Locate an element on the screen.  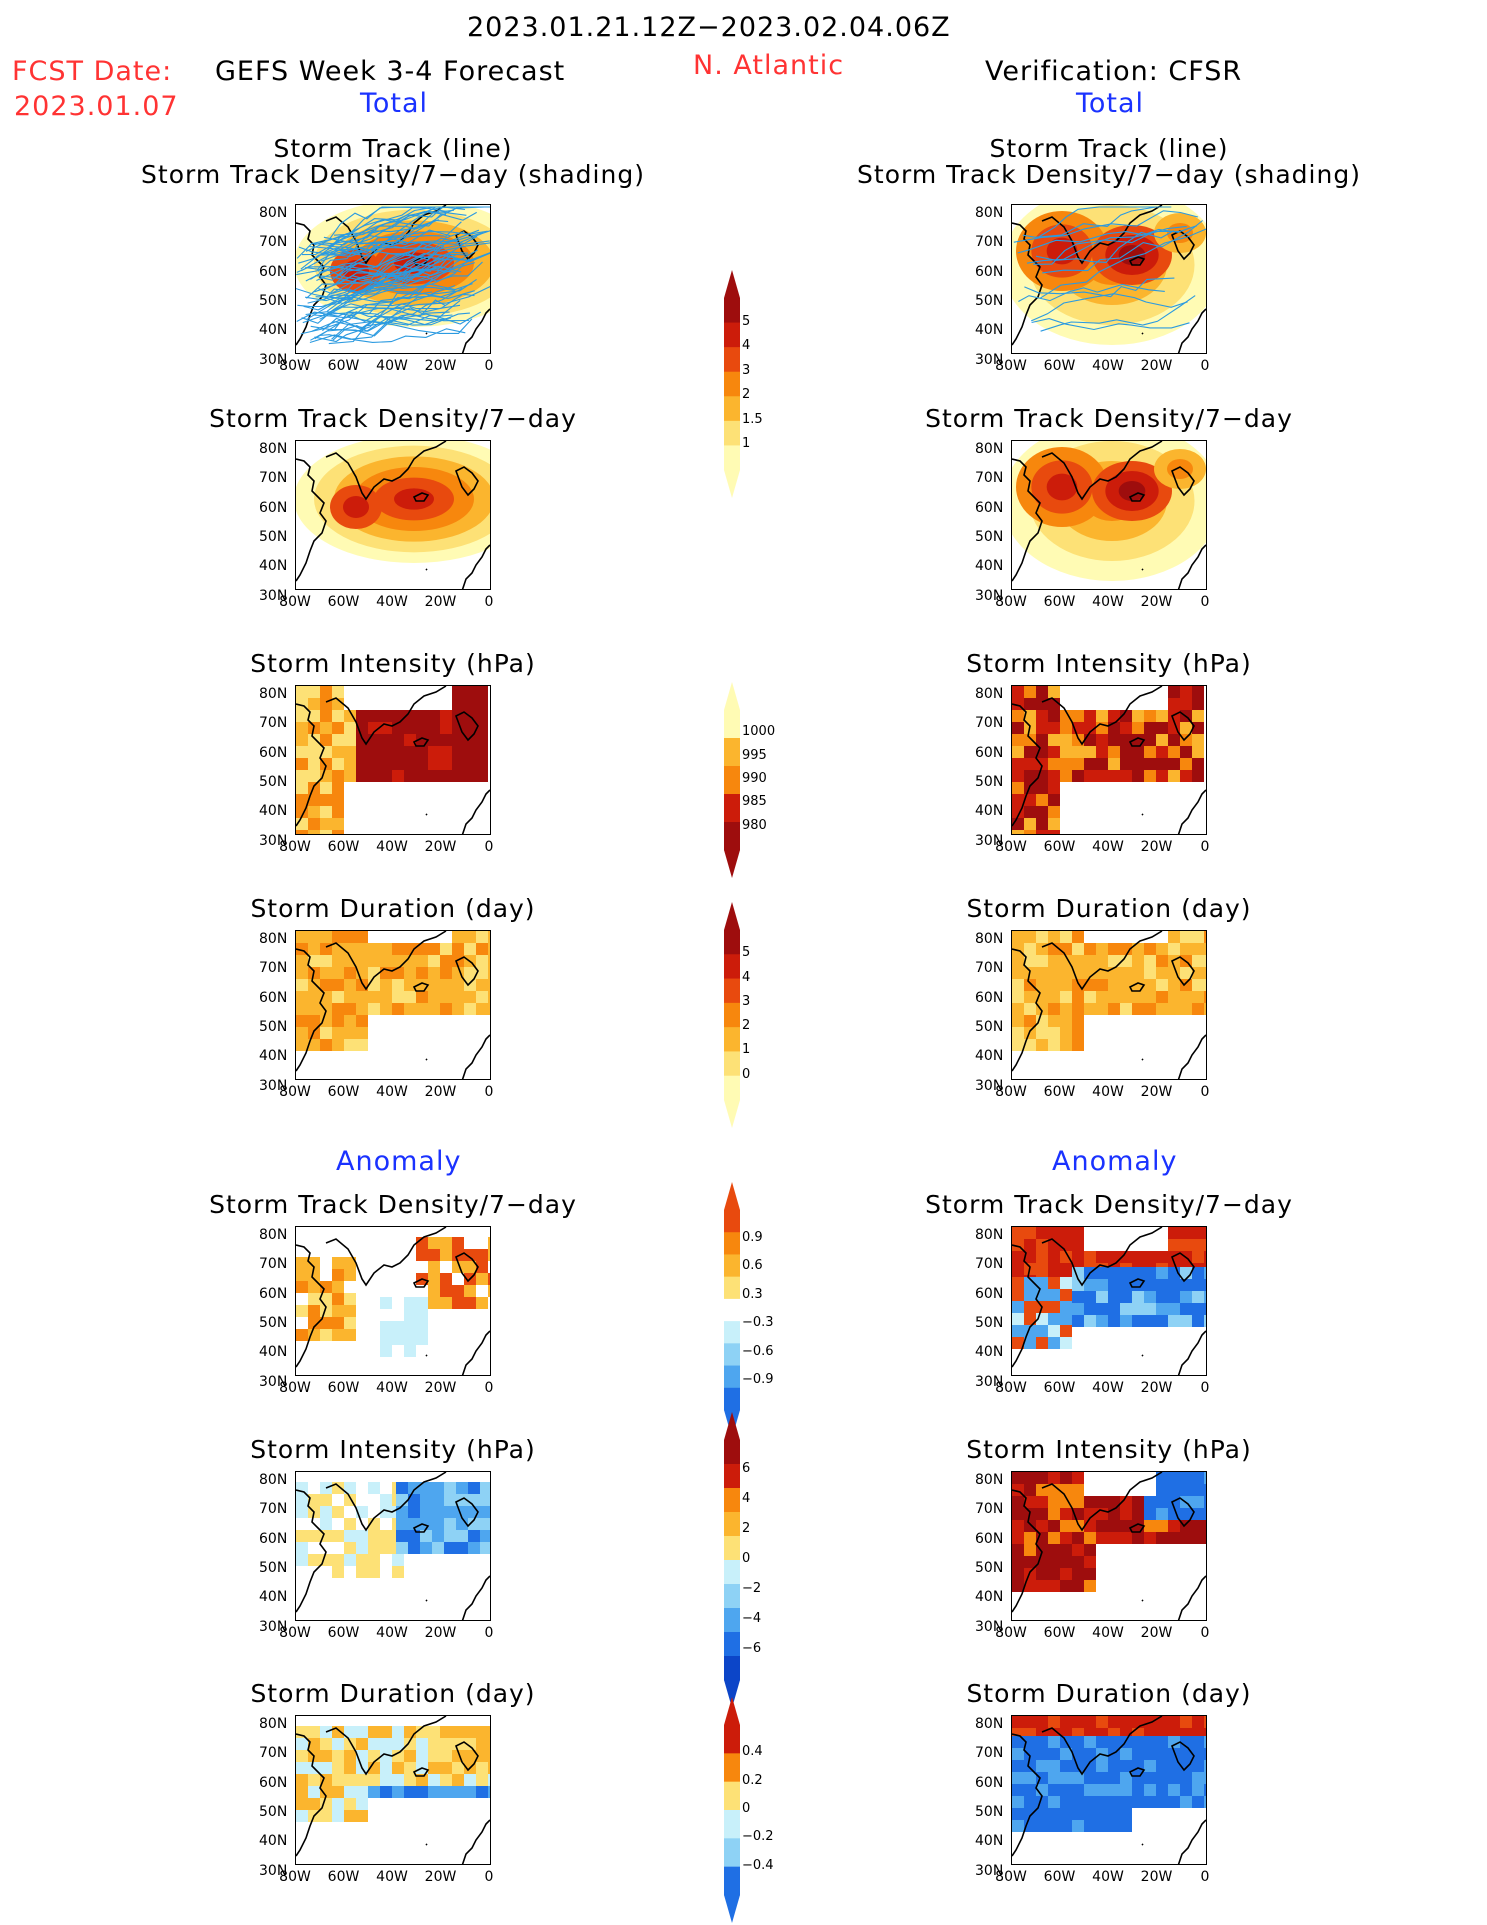
colorbar-segment is located at coordinates (732, 1266).